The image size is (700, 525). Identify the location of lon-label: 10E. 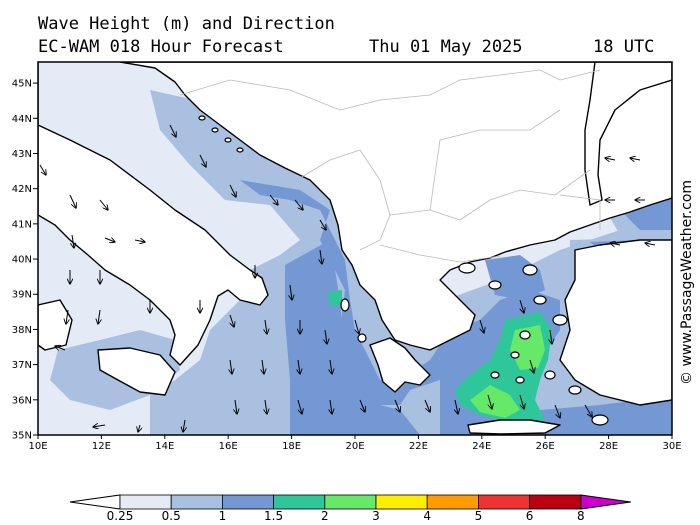
(37, 446).